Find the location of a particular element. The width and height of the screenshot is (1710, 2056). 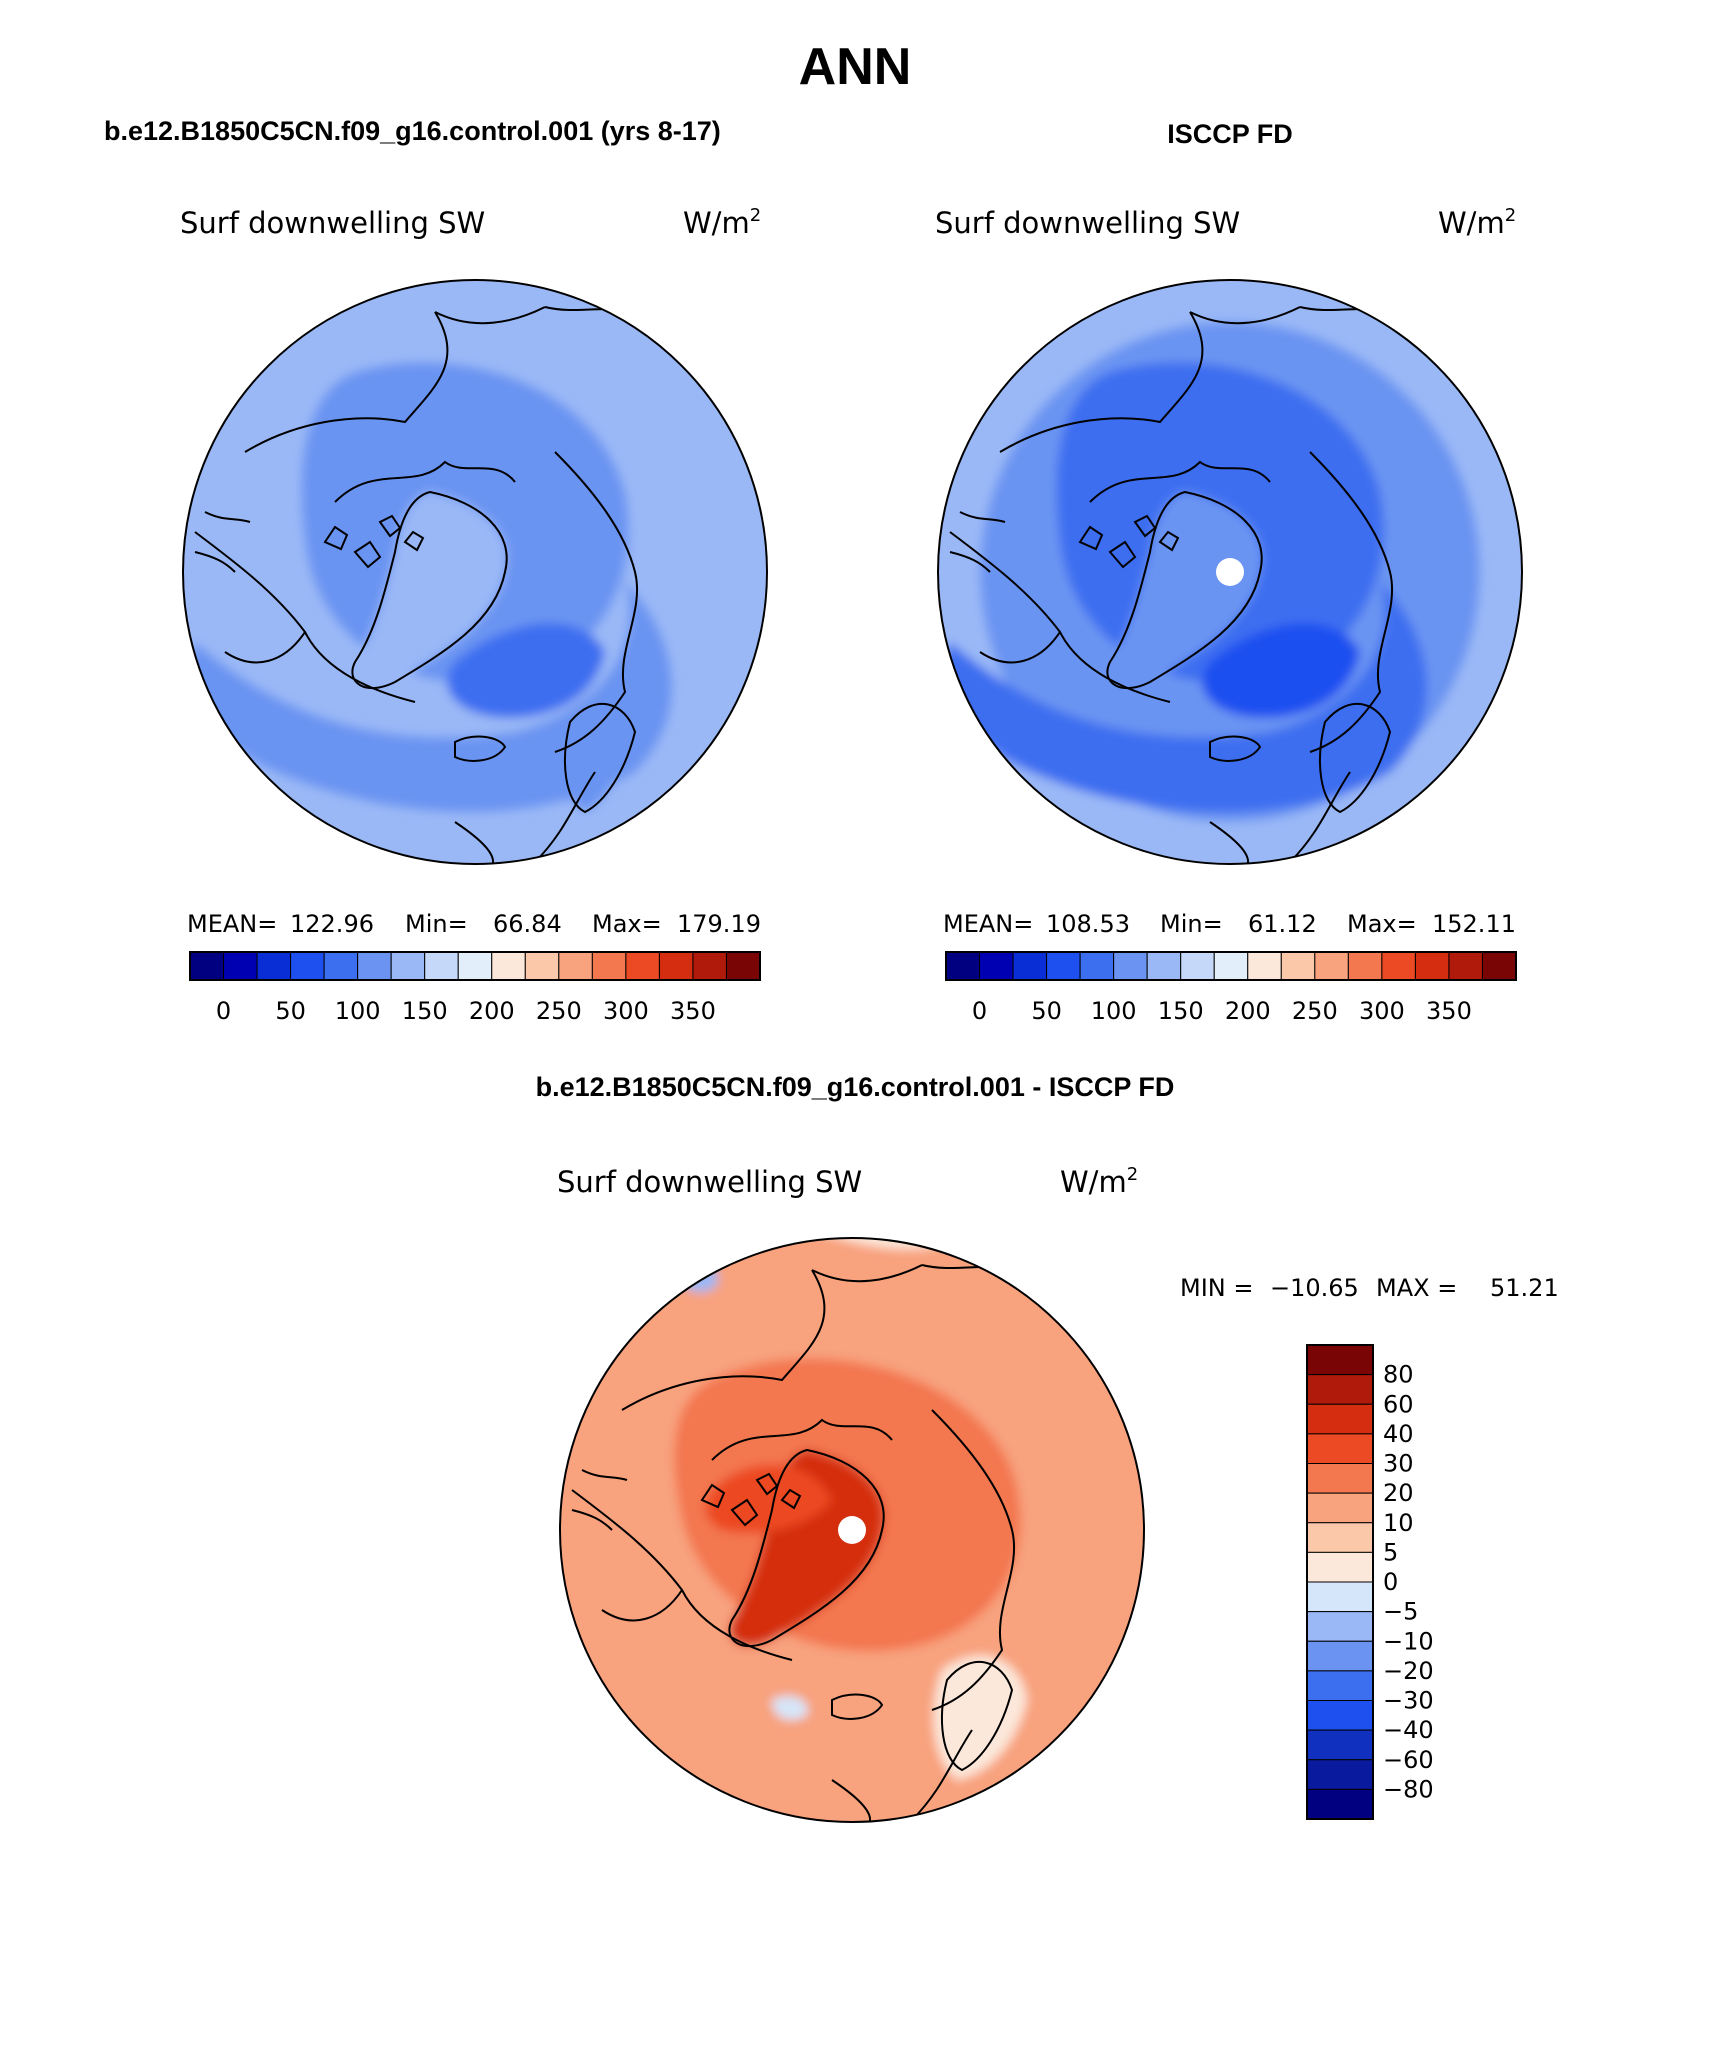

model-colorbar-tick: 150 is located at coordinates (425, 1011).